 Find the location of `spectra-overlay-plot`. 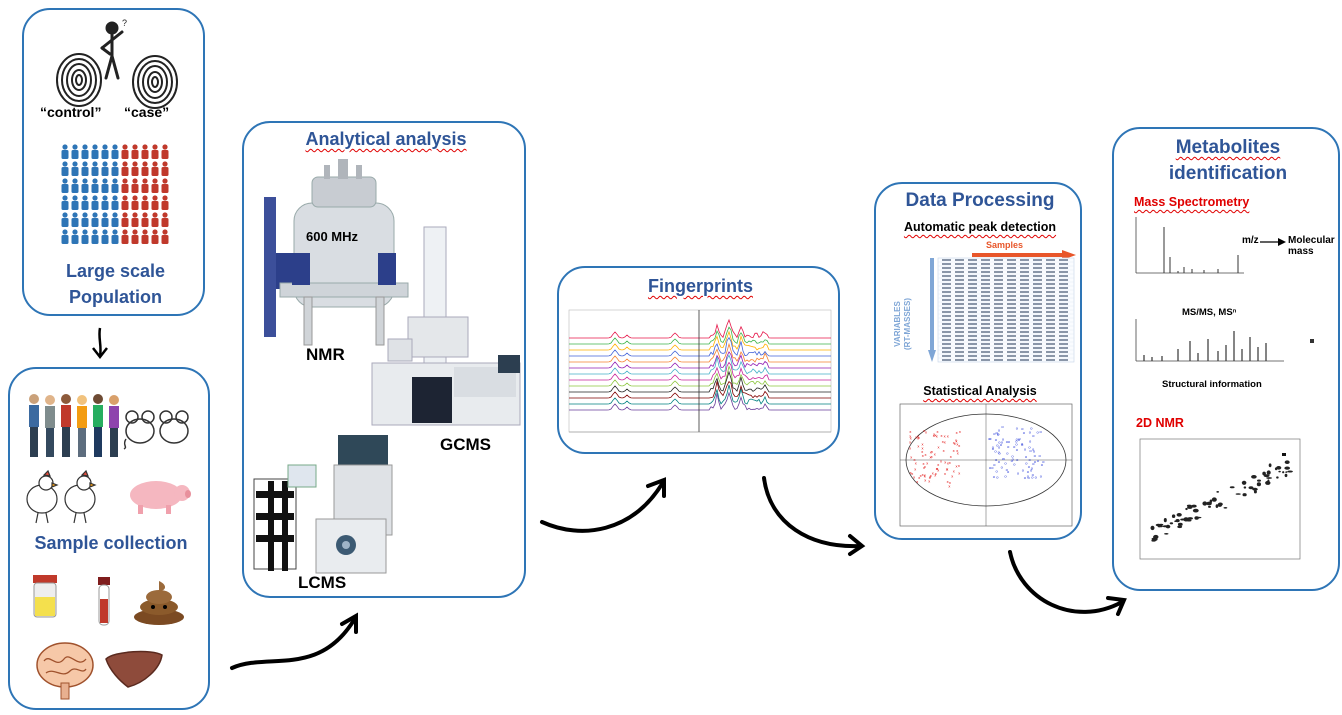

spectra-overlay-plot is located at coordinates (700, 371).